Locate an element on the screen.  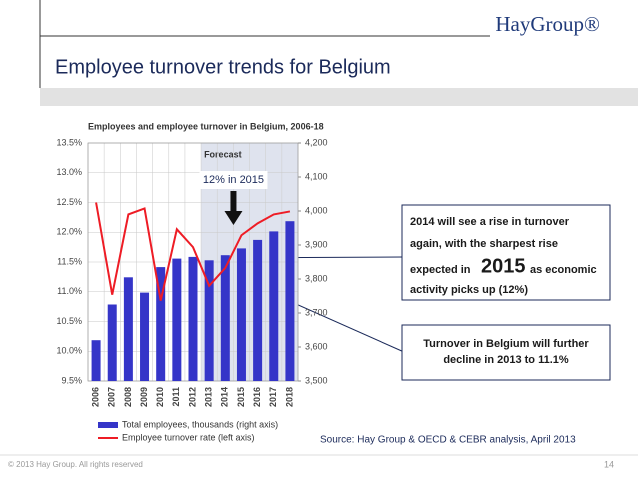
y2-tick-label: 4,000 is located at coordinates (316, 210).